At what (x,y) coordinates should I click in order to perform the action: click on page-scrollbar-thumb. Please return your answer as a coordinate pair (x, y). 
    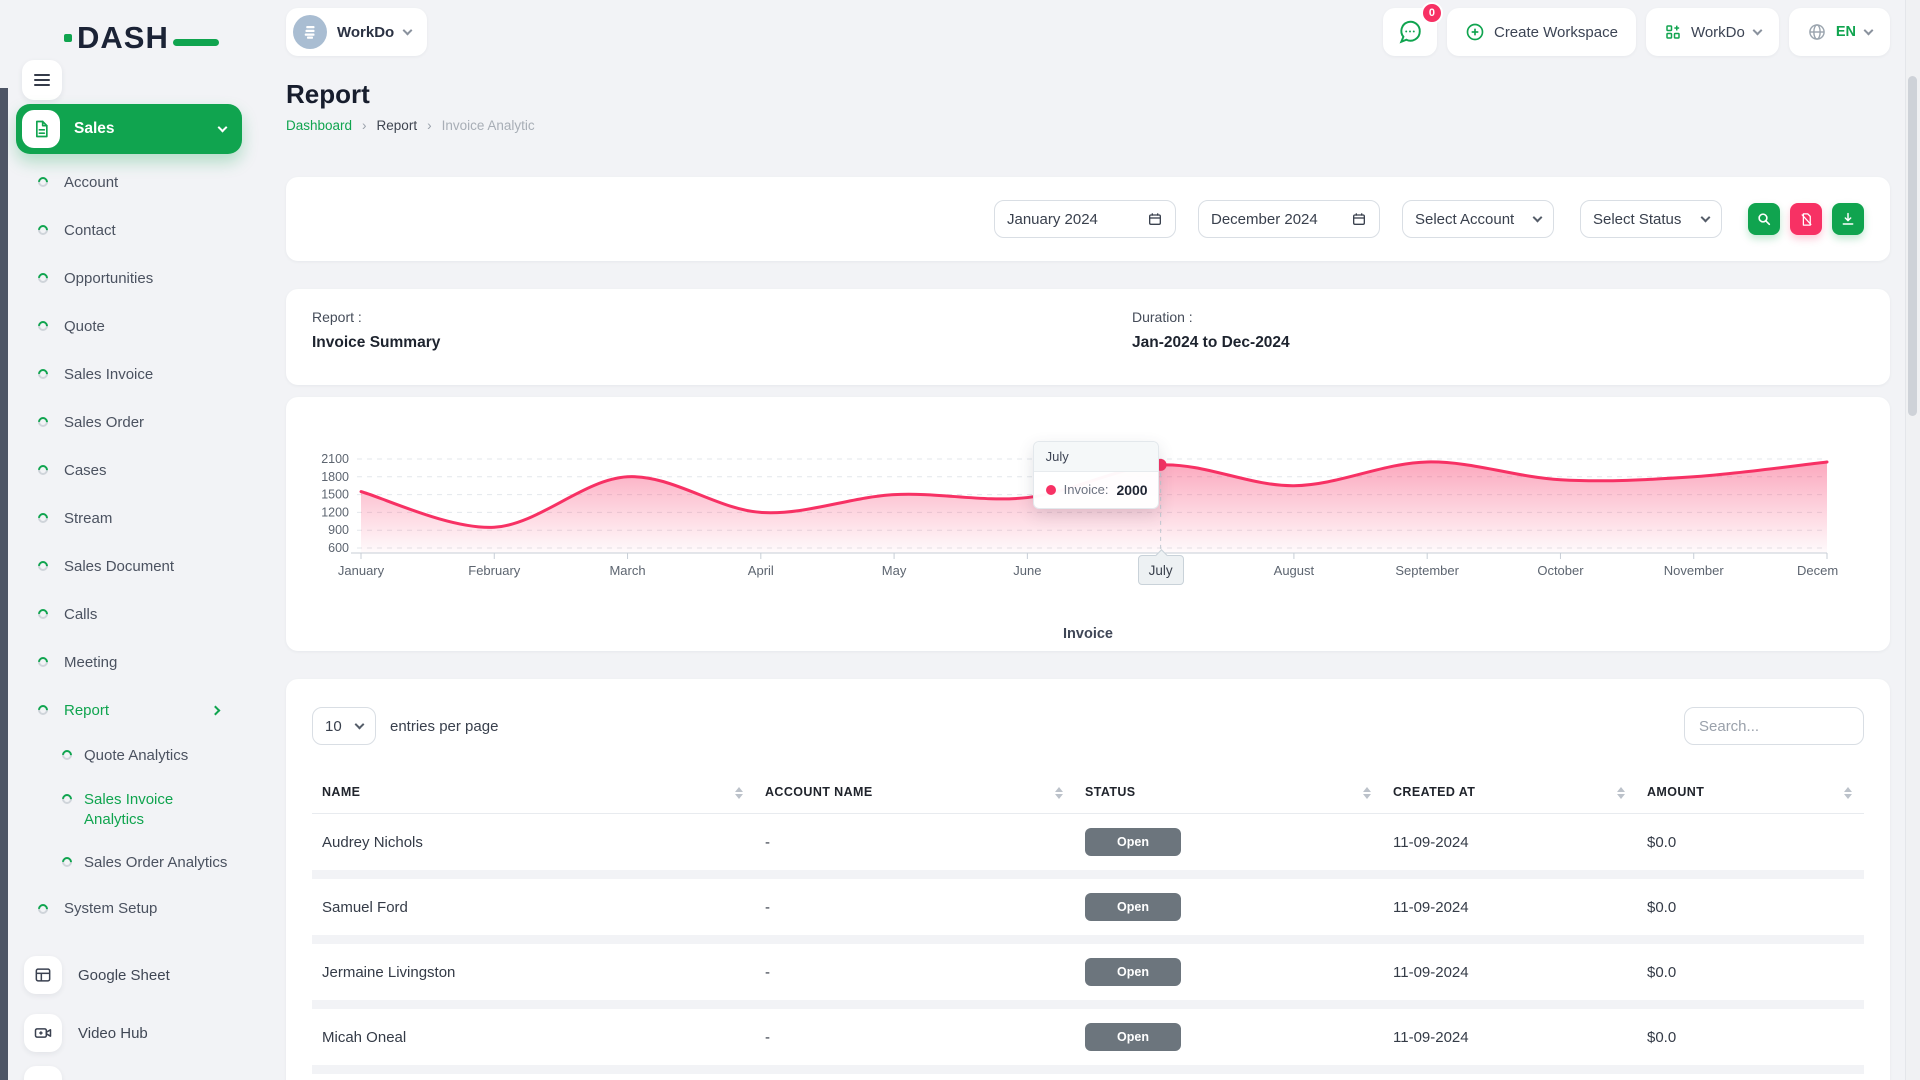
    Looking at the image, I should click on (1912, 246).